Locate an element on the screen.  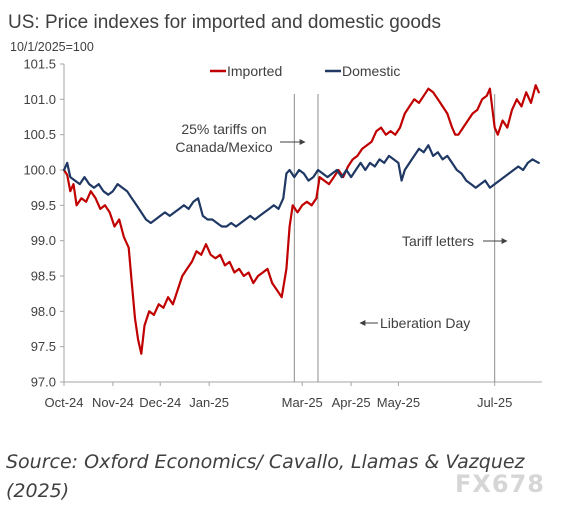
y-tick-label: 98.5 is located at coordinates (43, 276).